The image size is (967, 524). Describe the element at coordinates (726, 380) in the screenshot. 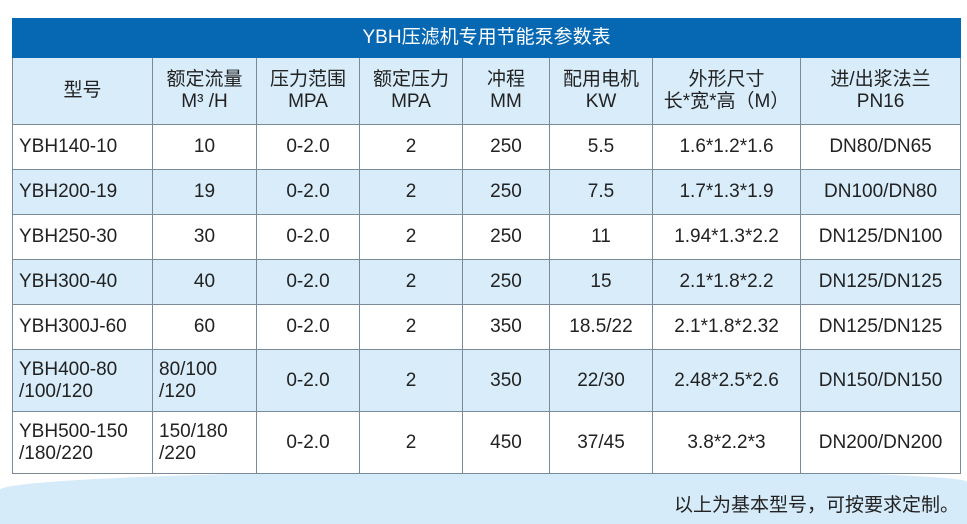

I see `table-cell: 2.48*2.5*2.6` at that location.